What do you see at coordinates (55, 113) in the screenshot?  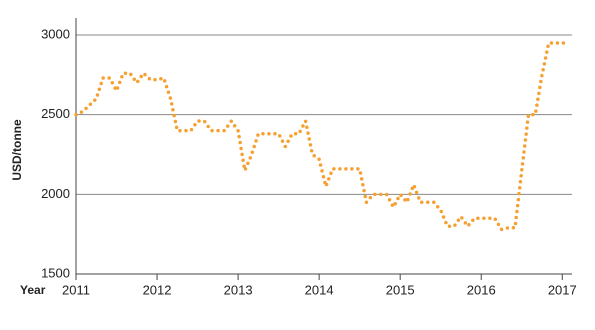 I see `y-tick-label: 2500` at bounding box center [55, 113].